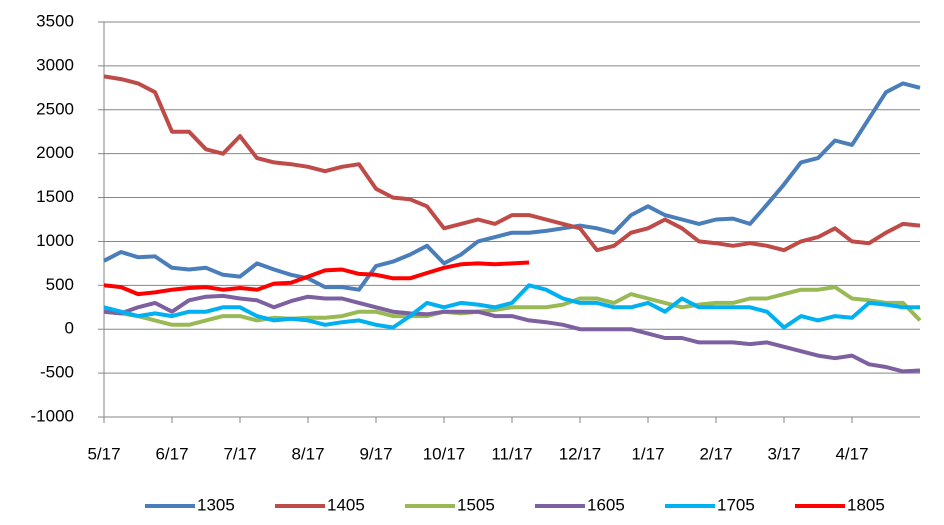 The height and width of the screenshot is (525, 944). What do you see at coordinates (216, 504) in the screenshot?
I see `legend-label: 1305` at bounding box center [216, 504].